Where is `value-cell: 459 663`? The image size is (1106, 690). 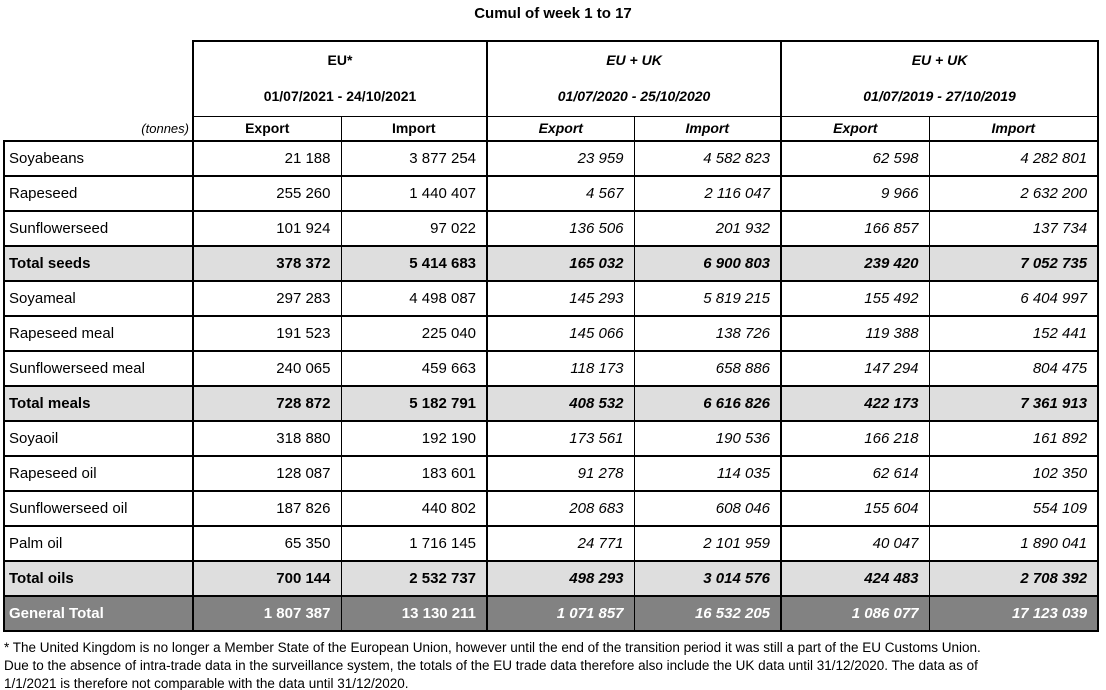
value-cell: 459 663 is located at coordinates (414, 368).